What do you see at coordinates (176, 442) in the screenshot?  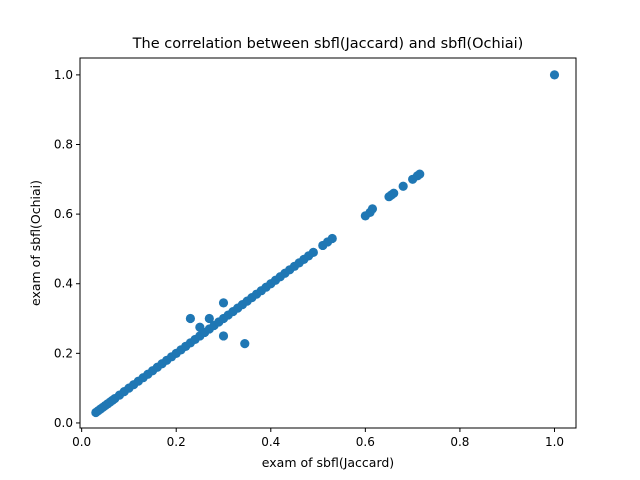 I see `x-tick-label: 0.2` at bounding box center [176, 442].